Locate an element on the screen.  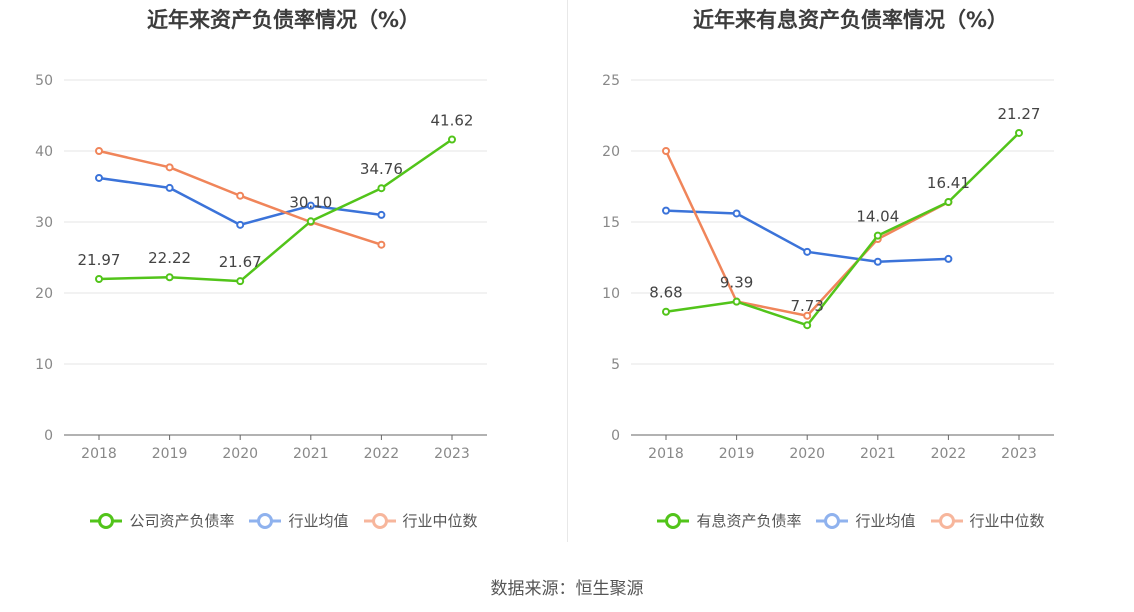
chart-legend: 有息资产负债率 行业均值 行业中位数 is located at coordinates (850, 520).